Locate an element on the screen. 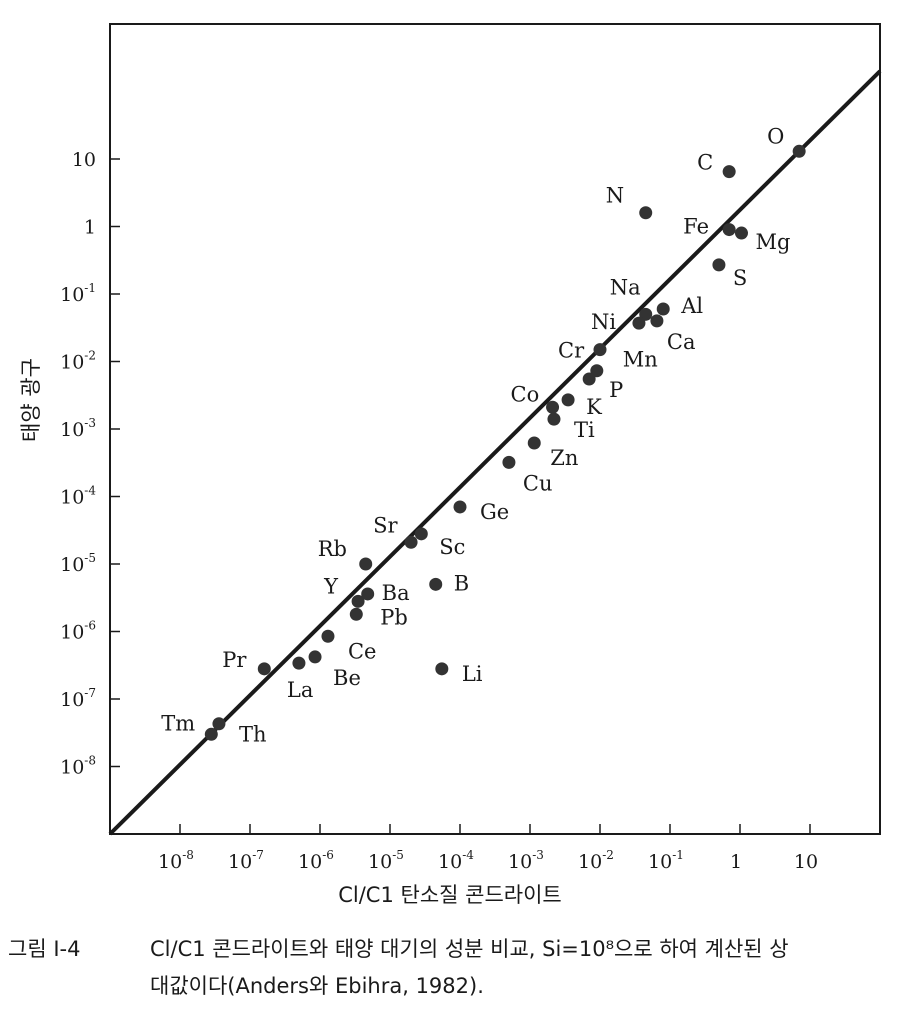 This screenshot has width=915, height=1015. point-mn is located at coordinates (597, 371).